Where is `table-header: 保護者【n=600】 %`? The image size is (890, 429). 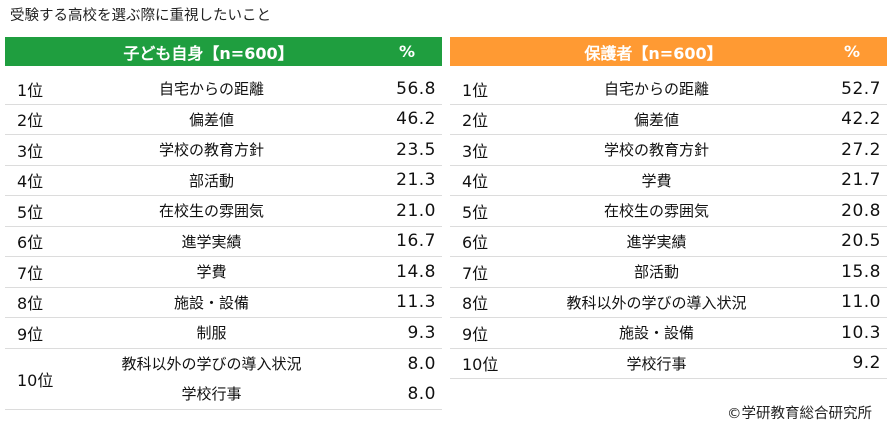 table-header: 保護者【n=600】 % is located at coordinates (668, 51).